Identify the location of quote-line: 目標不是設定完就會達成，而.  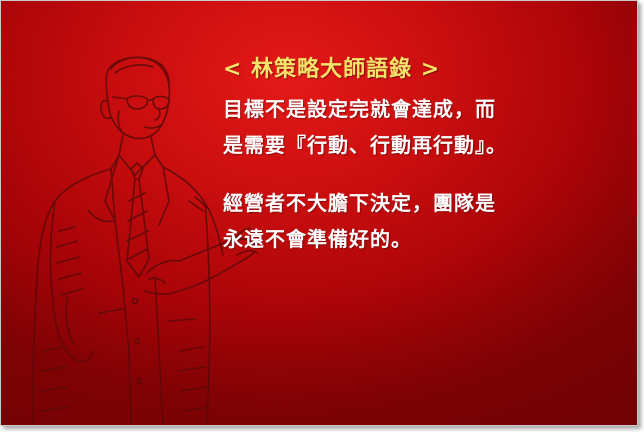
(359, 109).